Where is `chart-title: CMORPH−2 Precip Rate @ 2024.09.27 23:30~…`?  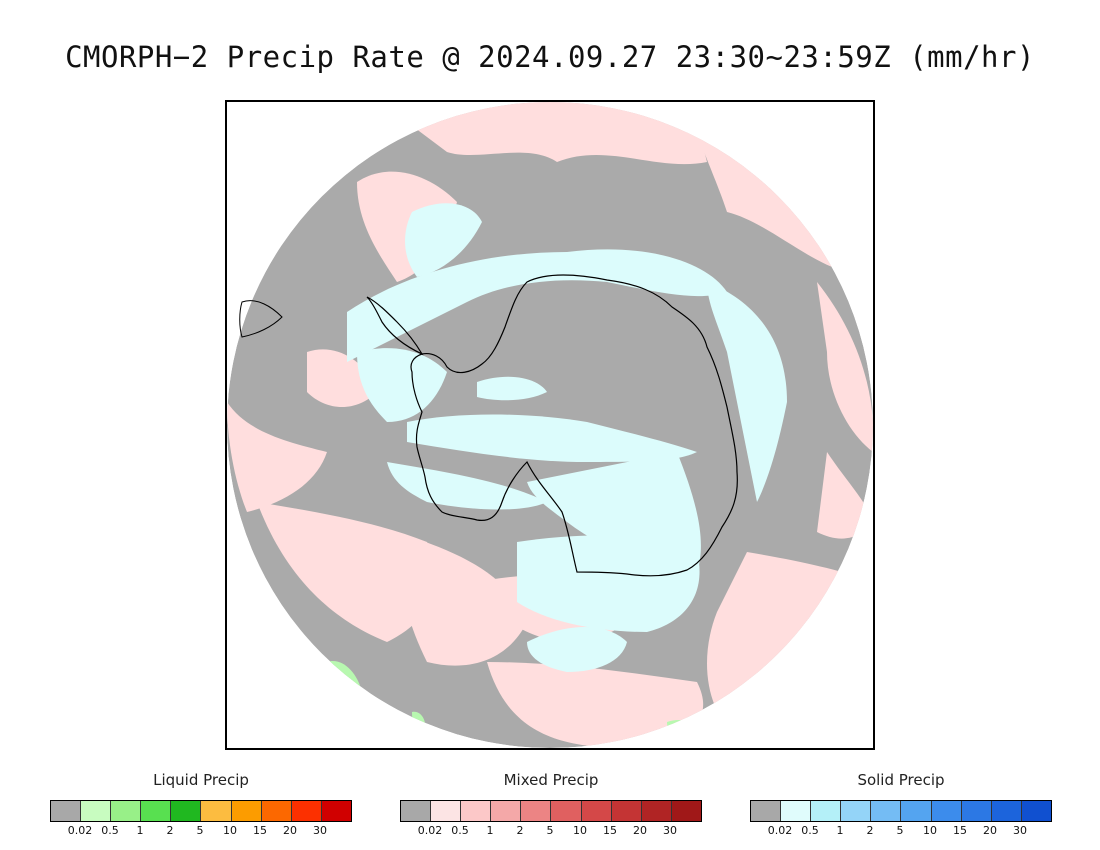
chart-title: CMORPH−2 Precip Rate @ 2024.09.27 23:30~… is located at coordinates (550, 57).